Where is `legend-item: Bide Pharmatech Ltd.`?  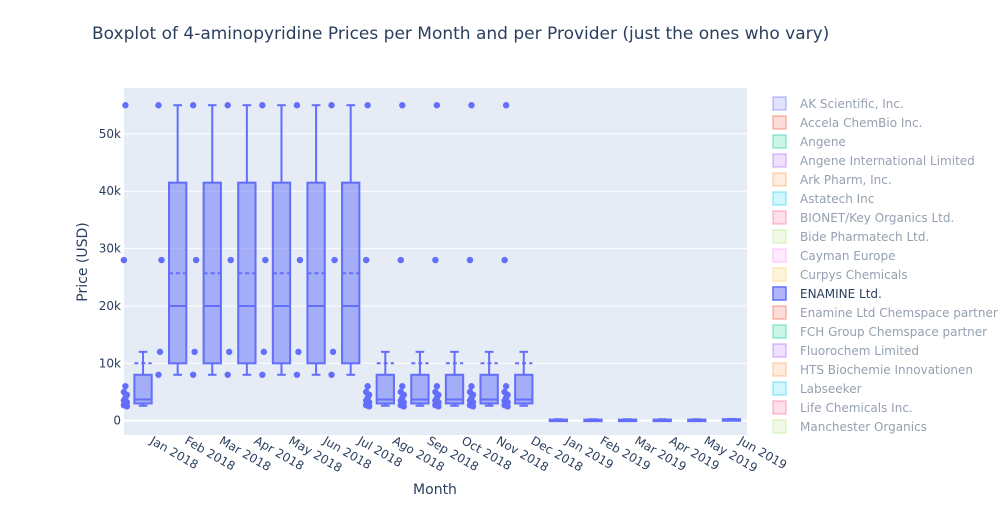
legend-item: Bide Pharmatech Ltd. is located at coordinates (850, 236).